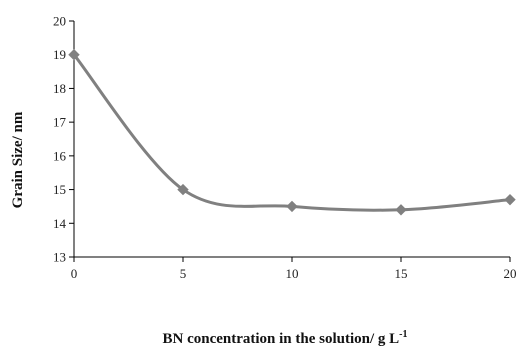 The image size is (516, 349). What do you see at coordinates (59, 189) in the screenshot?
I see `y-tick-label: 15` at bounding box center [59, 189].